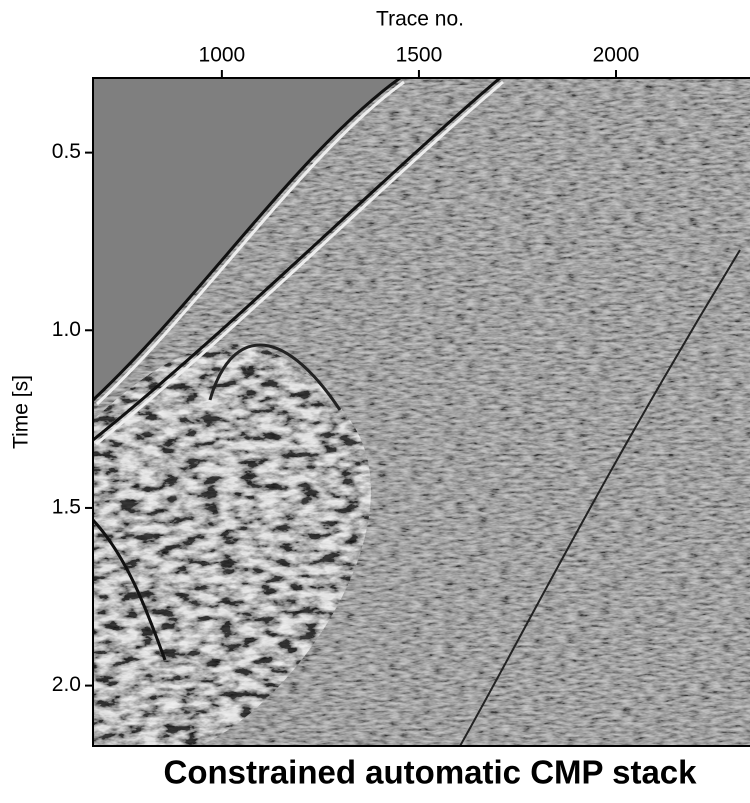 The image size is (750, 803). What do you see at coordinates (66, 329) in the screenshot?
I see `y-tick-label: 1.0` at bounding box center [66, 329].